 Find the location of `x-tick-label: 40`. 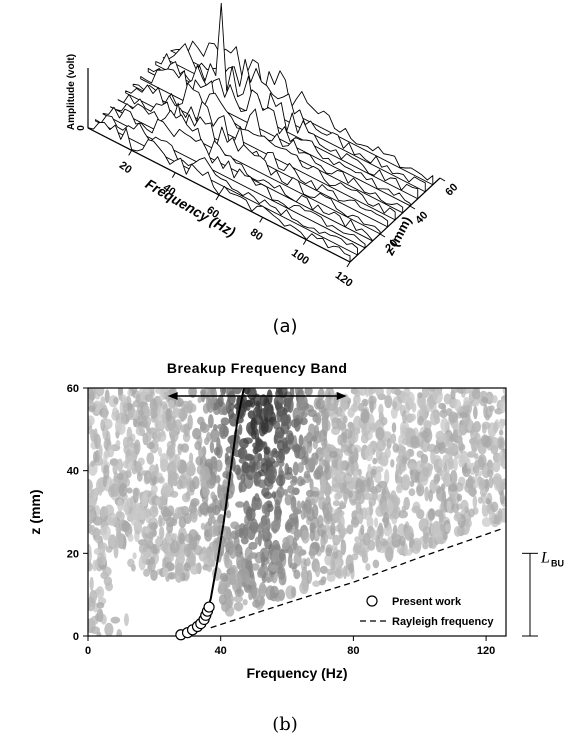

x-tick-label: 40 is located at coordinates (221, 651).